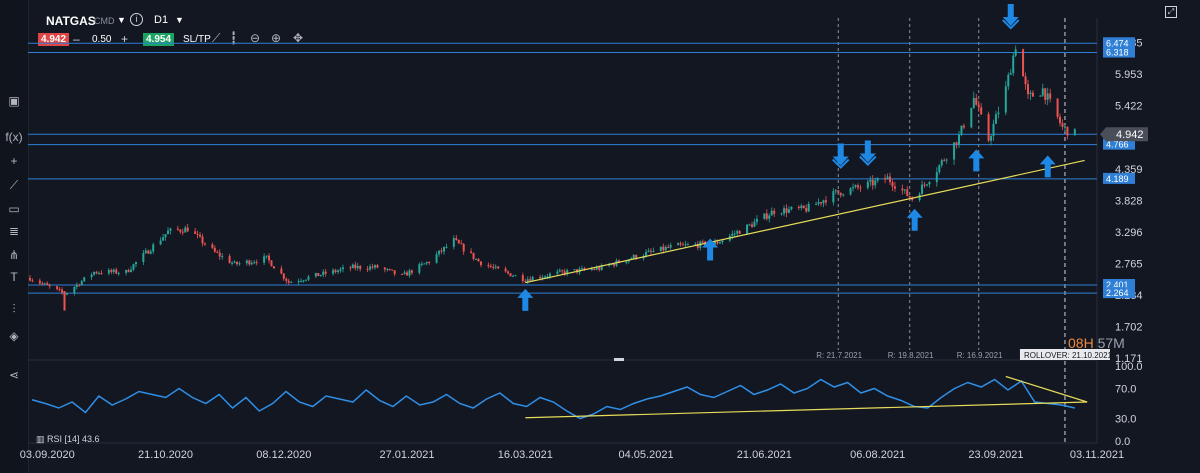 This screenshot has width=1200, height=473. I want to click on trendline-icon: ⟋, so click(14, 185).